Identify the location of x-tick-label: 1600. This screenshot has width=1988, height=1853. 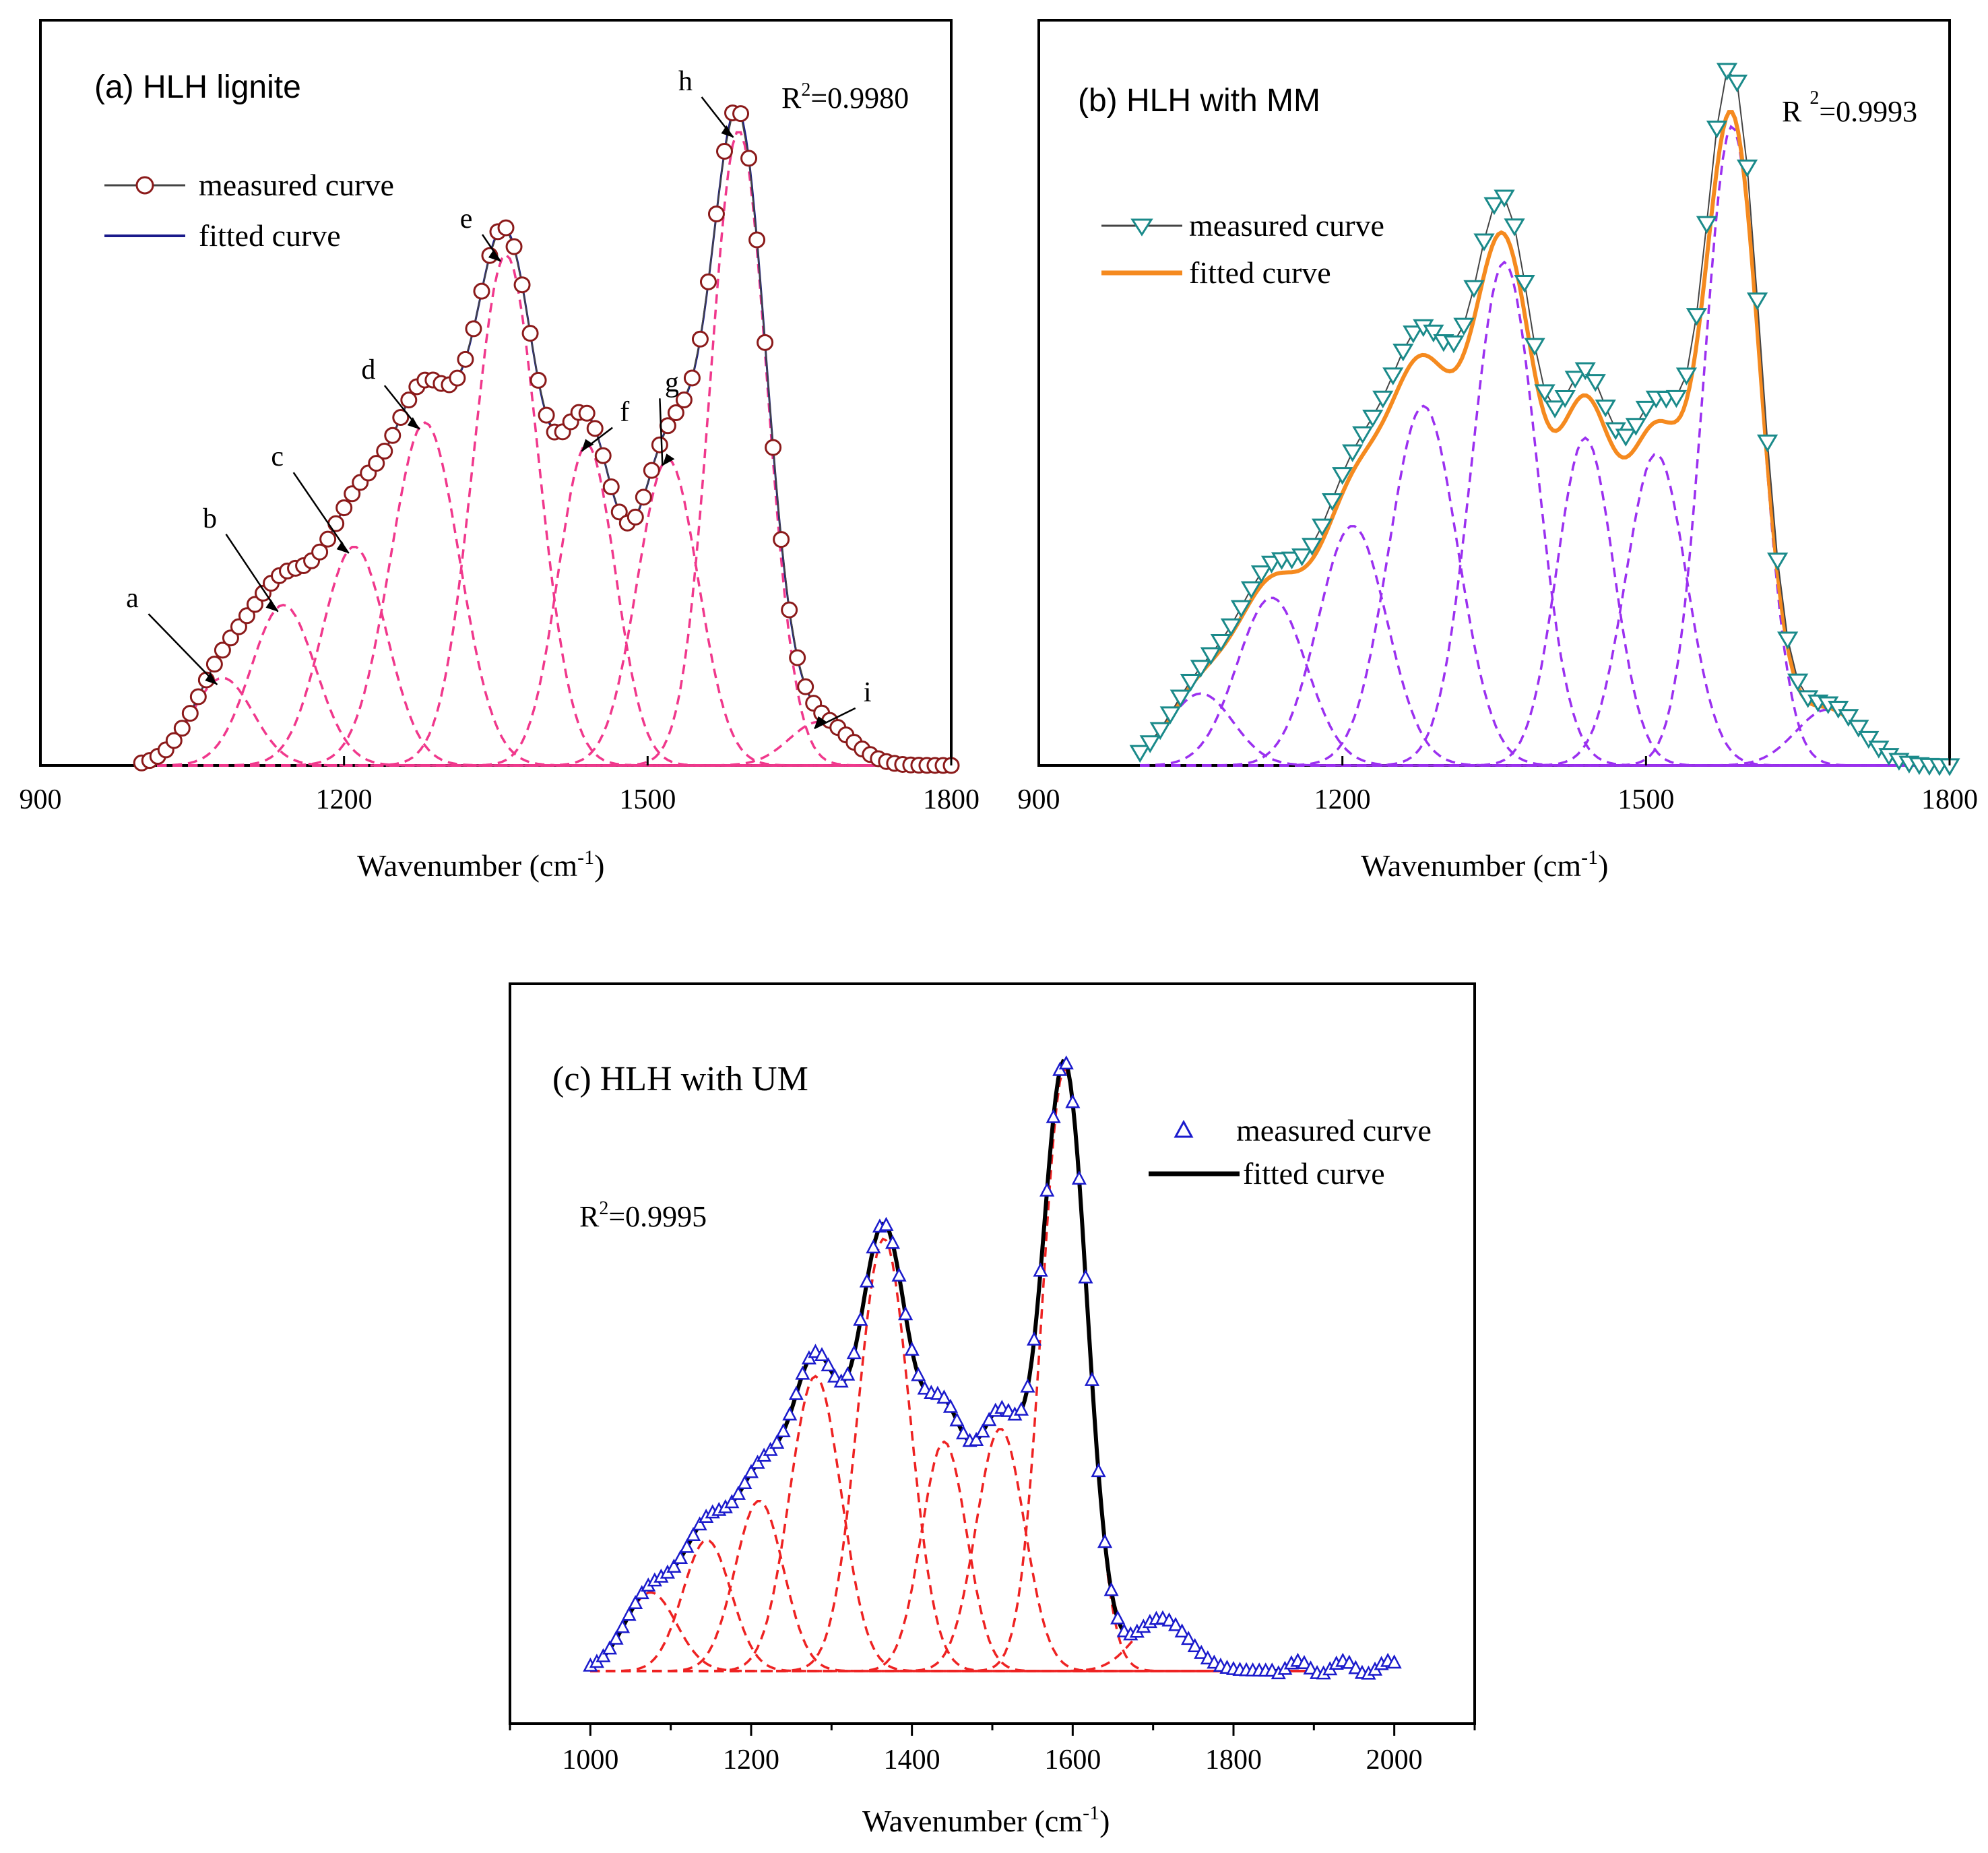
(1073, 1760).